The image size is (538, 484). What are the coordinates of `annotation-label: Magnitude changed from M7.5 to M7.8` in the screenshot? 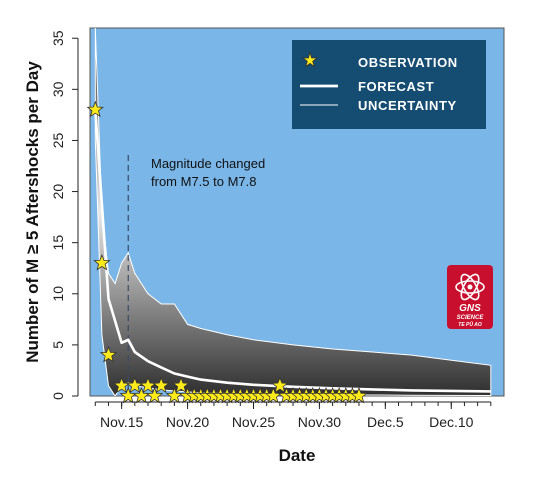 It's located at (208, 172).